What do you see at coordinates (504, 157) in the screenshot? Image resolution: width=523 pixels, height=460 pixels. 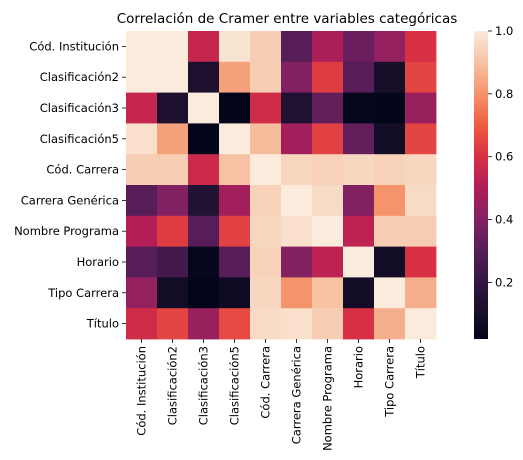 I see `colorbar-tick-label: 0.6` at bounding box center [504, 157].